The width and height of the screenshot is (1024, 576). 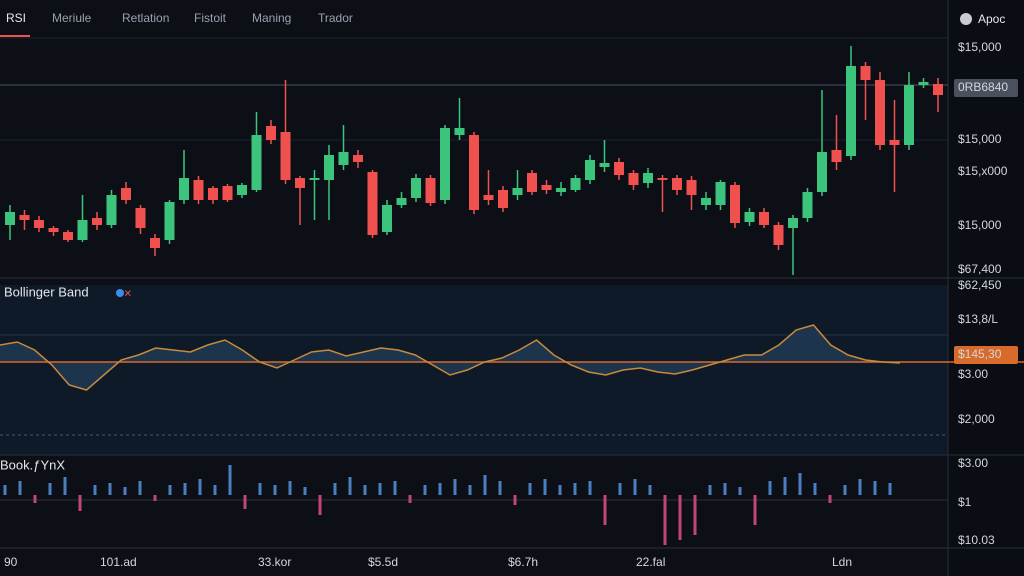 I want to click on indicator-label: $145,30, so click(x=980, y=354).